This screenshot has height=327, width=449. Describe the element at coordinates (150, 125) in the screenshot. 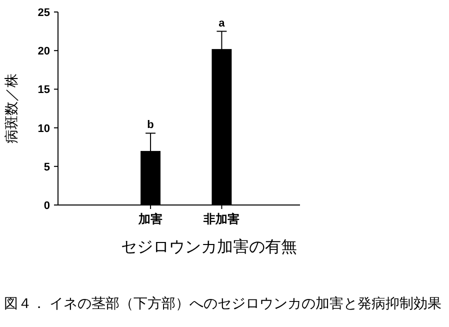

I see `annotation: b` at that location.